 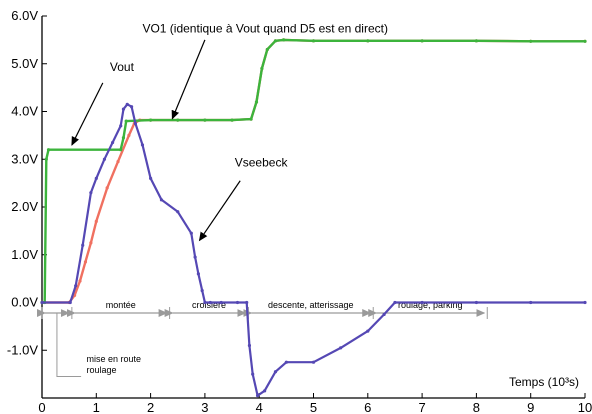 I want to click on y-tick-label: 5.0V, so click(x=24, y=63).